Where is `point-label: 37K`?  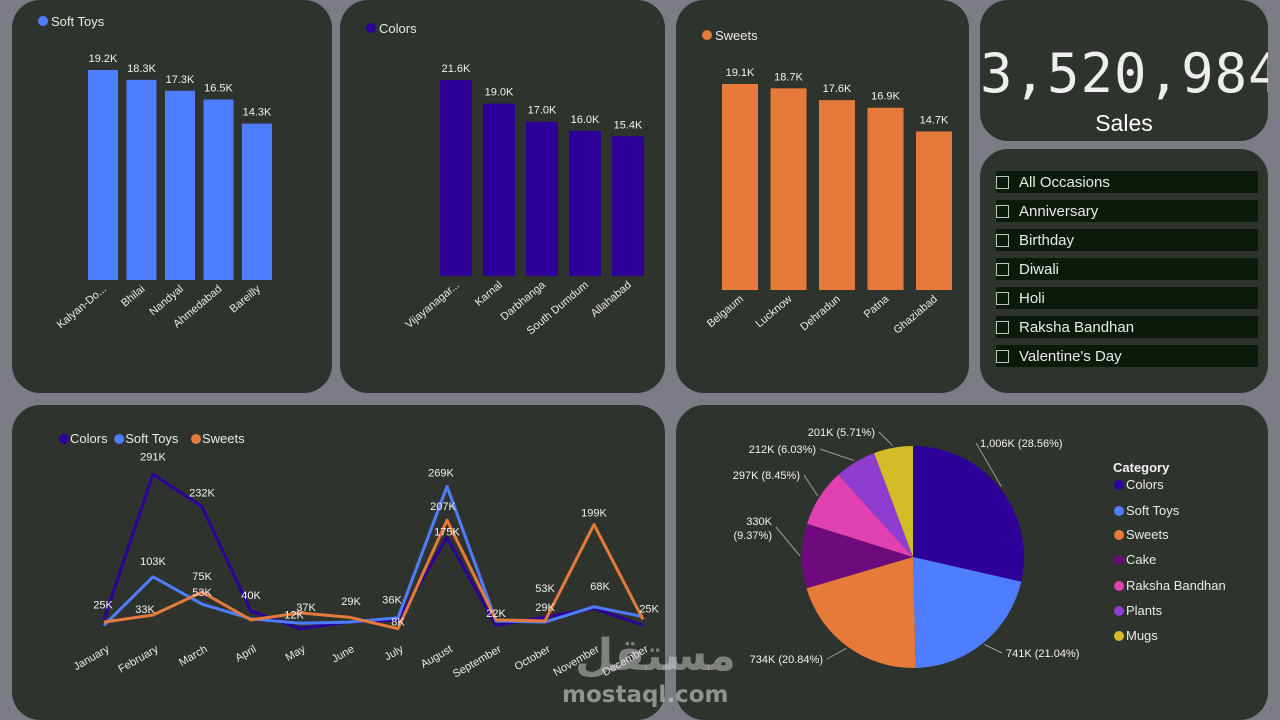
point-label: 37K is located at coordinates (306, 608).